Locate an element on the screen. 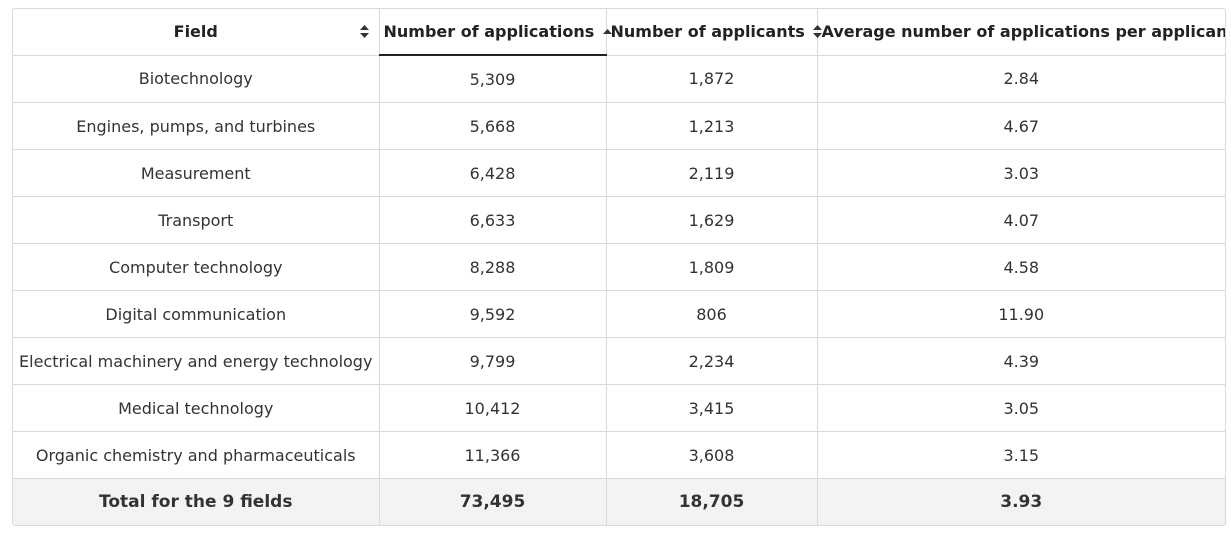  cell-field: Transport is located at coordinates (196, 220).